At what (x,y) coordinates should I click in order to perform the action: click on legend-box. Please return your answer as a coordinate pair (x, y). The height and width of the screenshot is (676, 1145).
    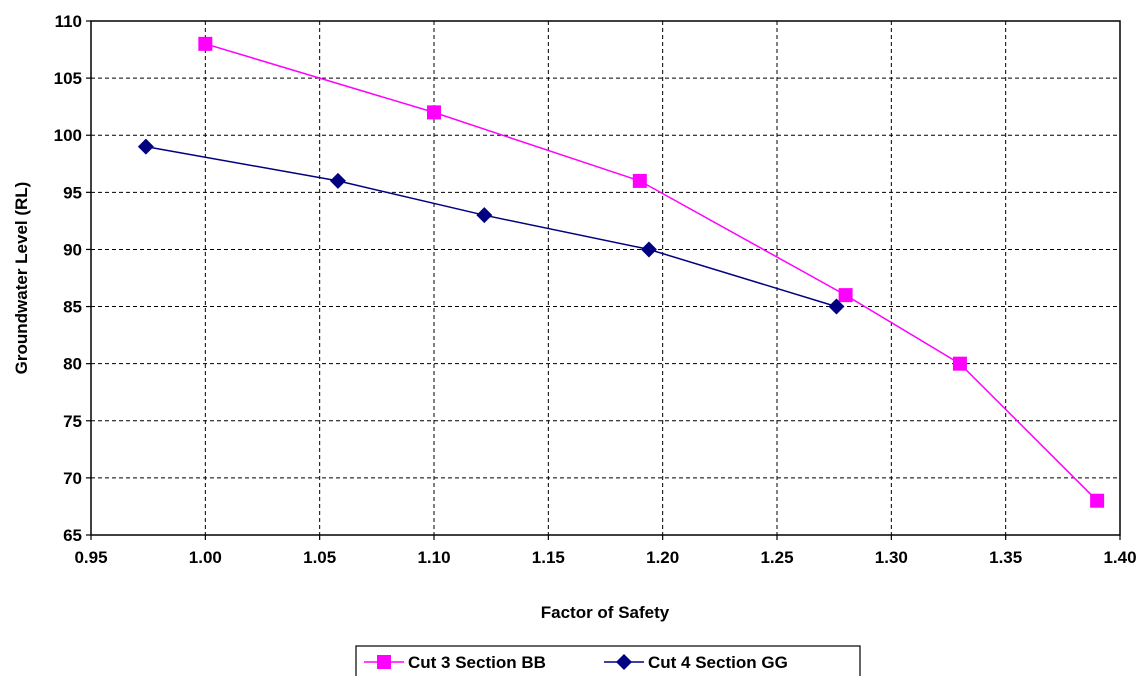
    Looking at the image, I should click on (608, 660).